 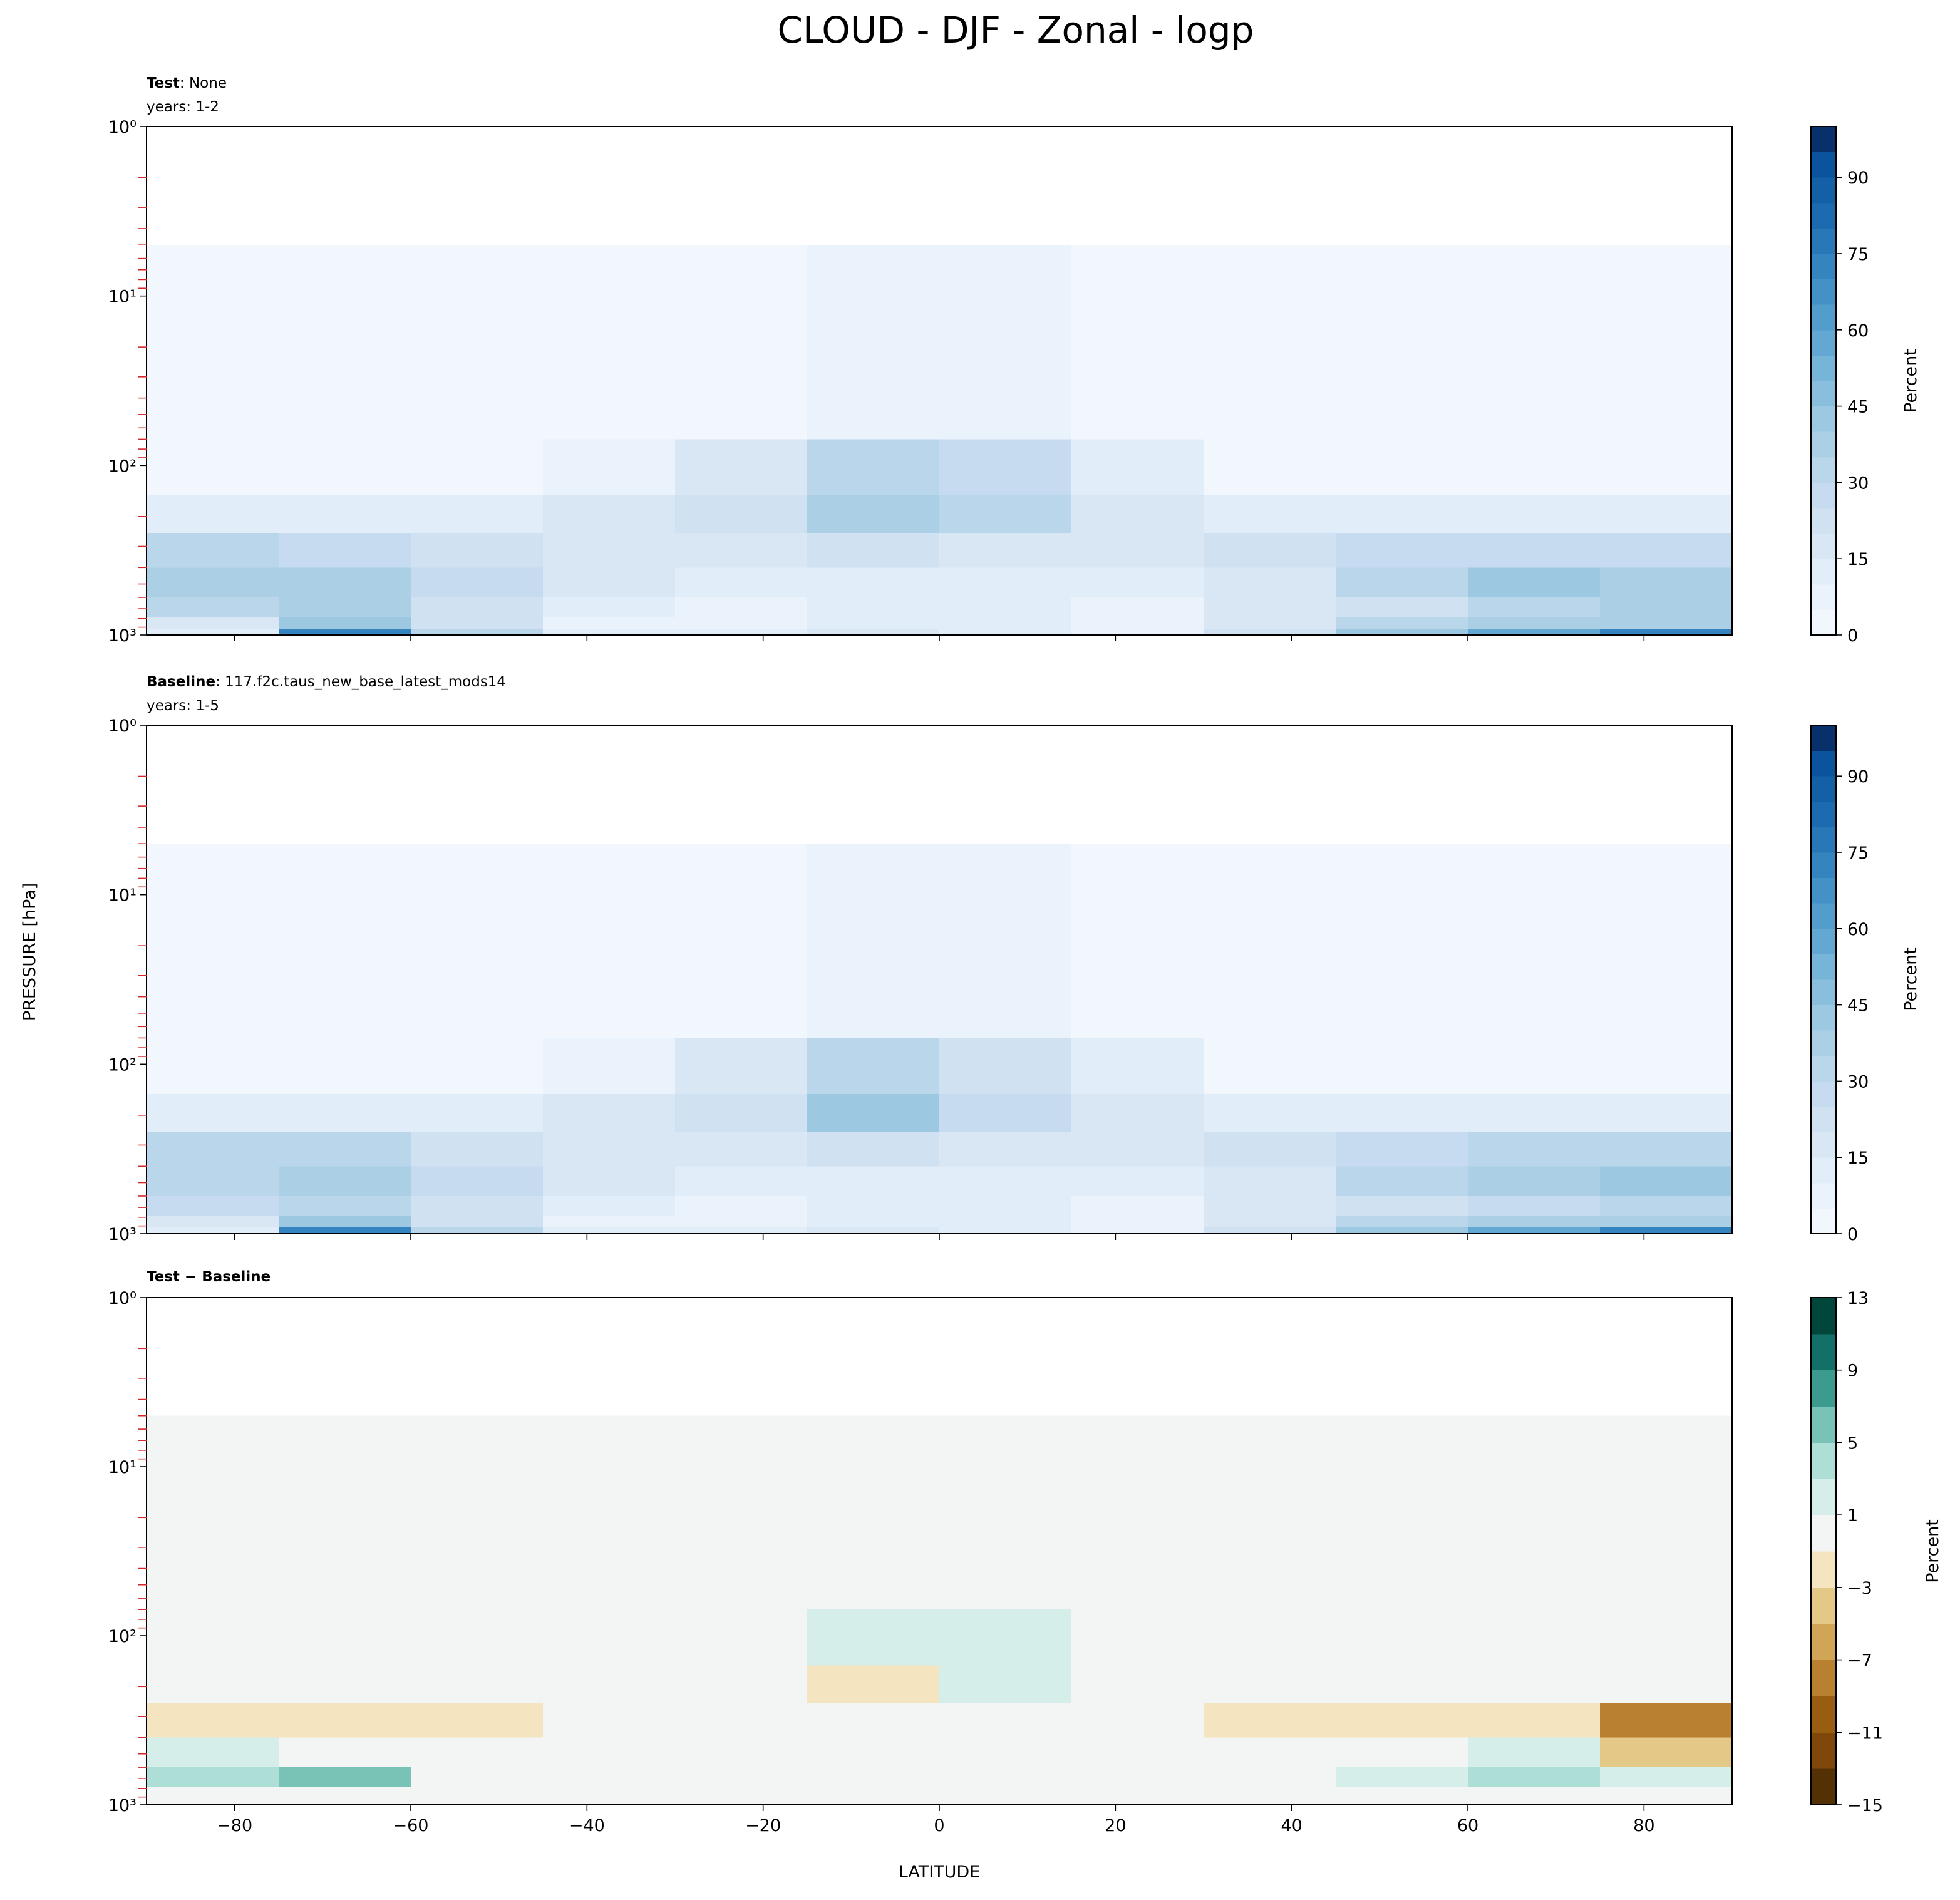 I want to click on y-tick-label: 10¹, so click(x=122, y=1468).